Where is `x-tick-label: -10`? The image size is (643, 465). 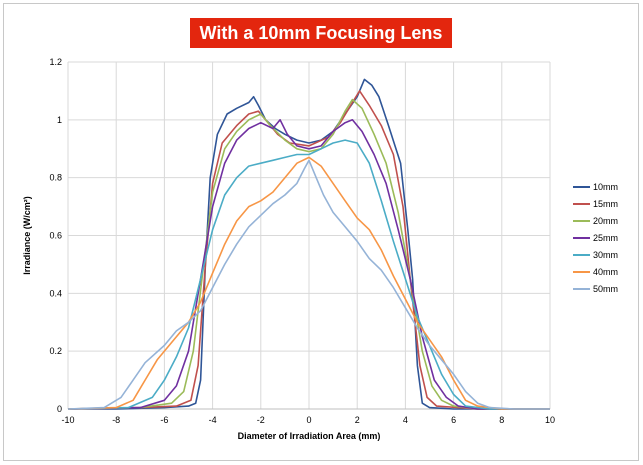
x-tick-label: -10 is located at coordinates (67, 420).